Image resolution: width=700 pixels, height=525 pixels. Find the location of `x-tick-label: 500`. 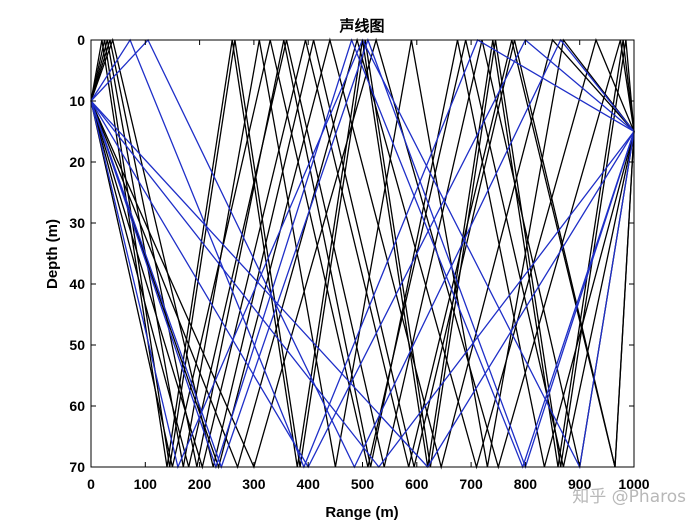

x-tick-label: 500 is located at coordinates (363, 484).